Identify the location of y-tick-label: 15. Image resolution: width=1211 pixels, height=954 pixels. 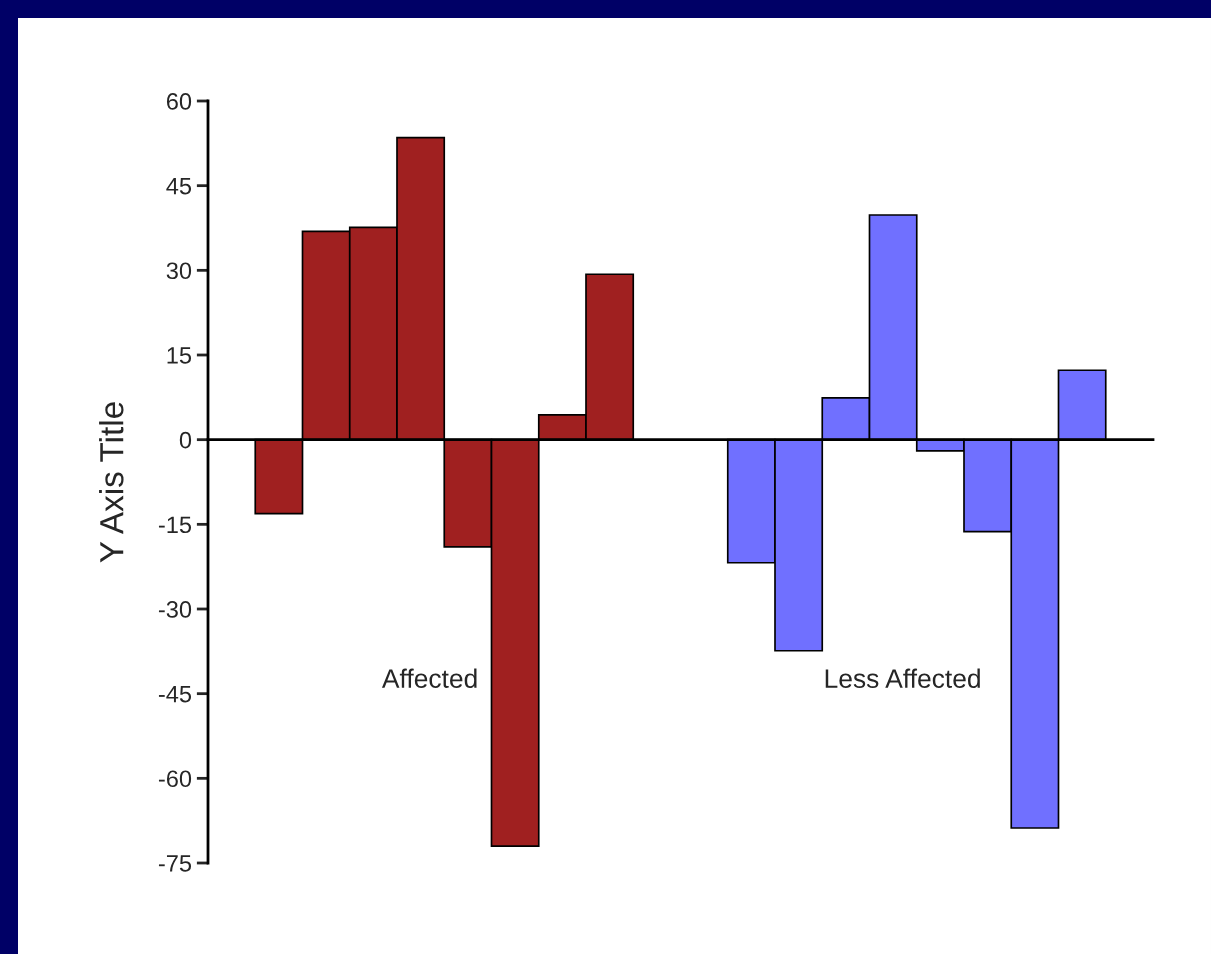
(179, 355).